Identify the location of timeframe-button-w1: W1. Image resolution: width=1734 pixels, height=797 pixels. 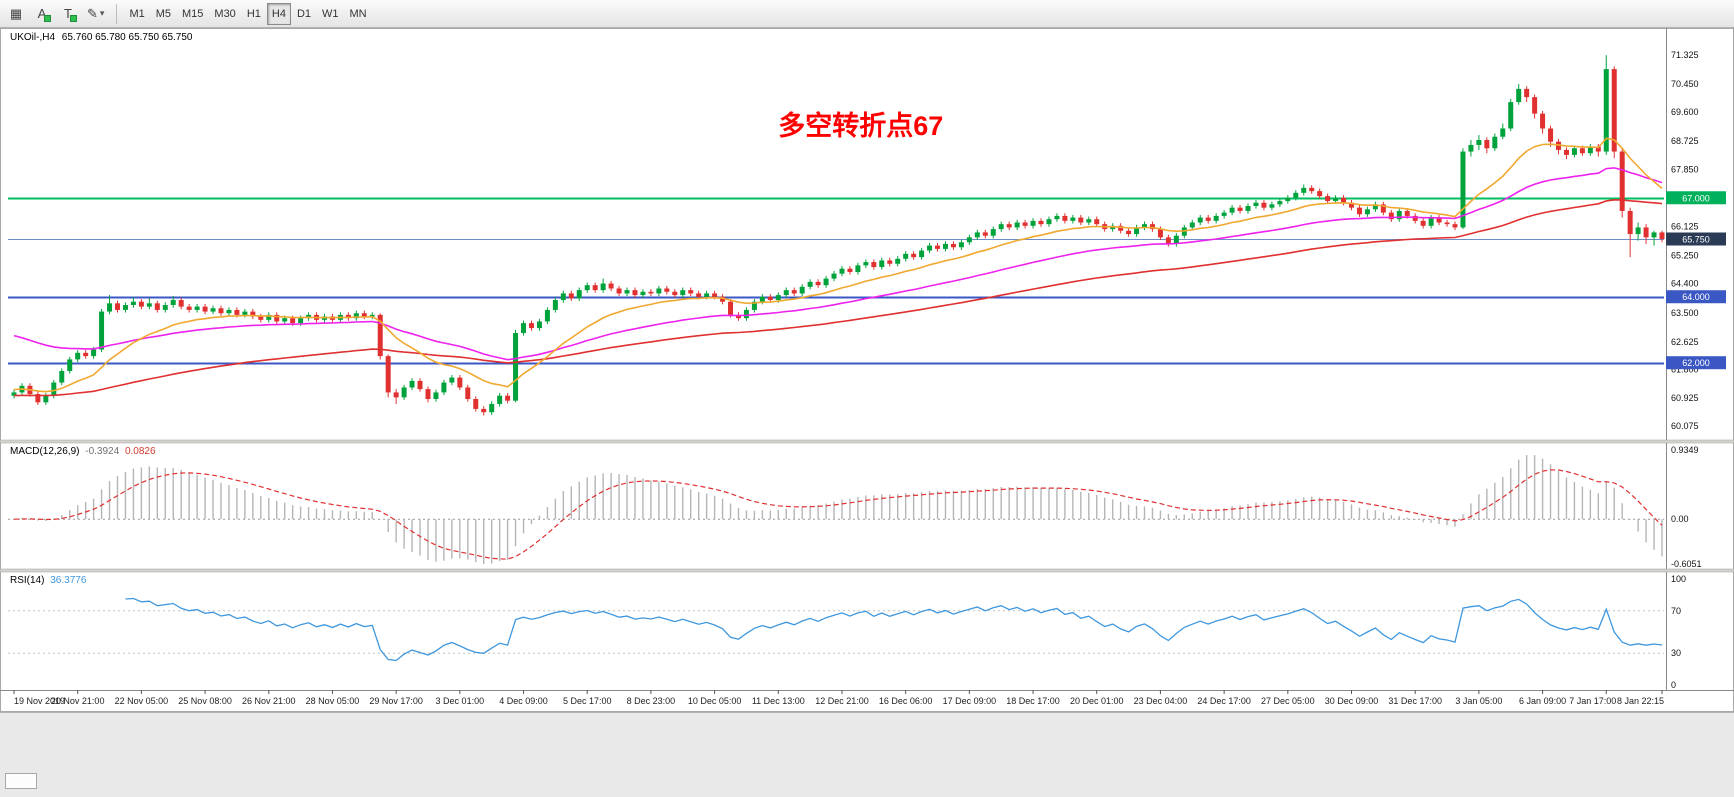
(330, 14).